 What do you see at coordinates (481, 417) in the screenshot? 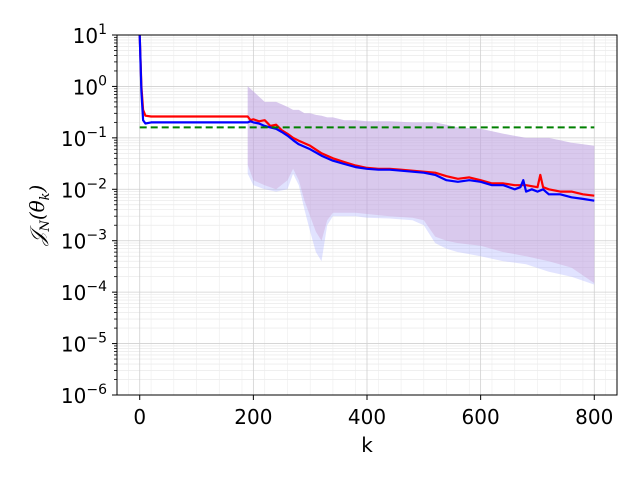
I see `x-tick-label: 600` at bounding box center [481, 417].